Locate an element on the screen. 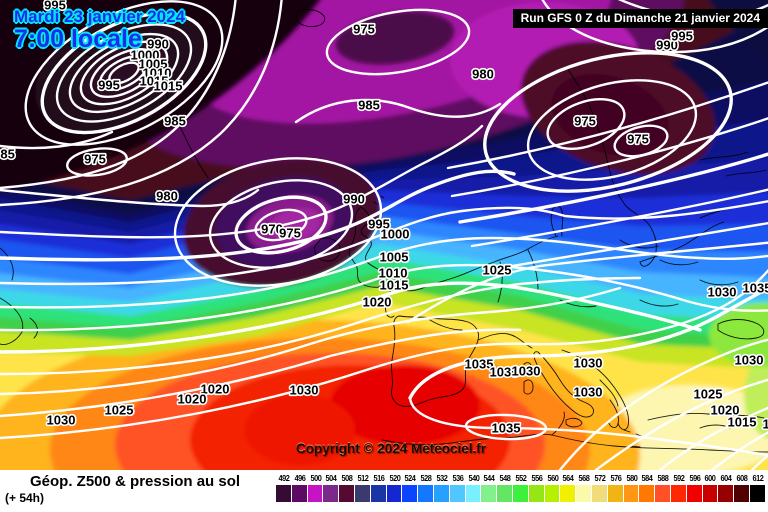 This screenshot has width=768, height=512. scale-item: 580 is located at coordinates (631, 487).